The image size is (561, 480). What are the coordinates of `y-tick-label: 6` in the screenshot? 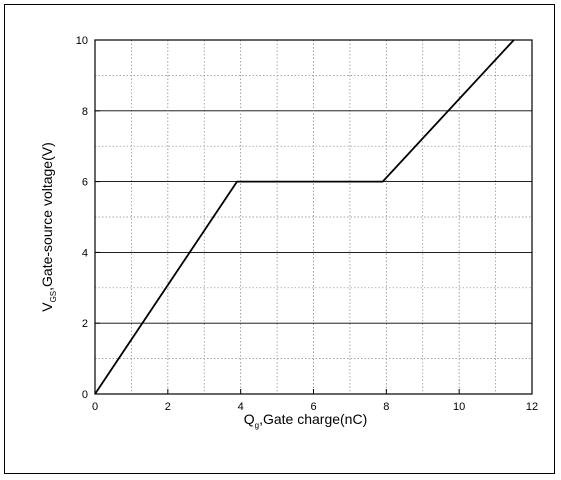 It's located at (85, 183).